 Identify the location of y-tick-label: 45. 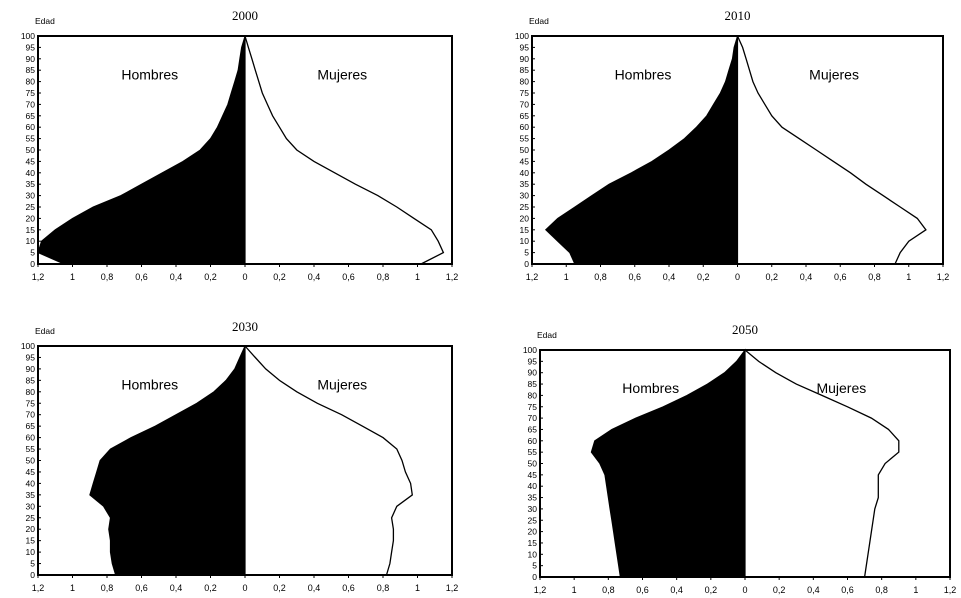
(533, 475).